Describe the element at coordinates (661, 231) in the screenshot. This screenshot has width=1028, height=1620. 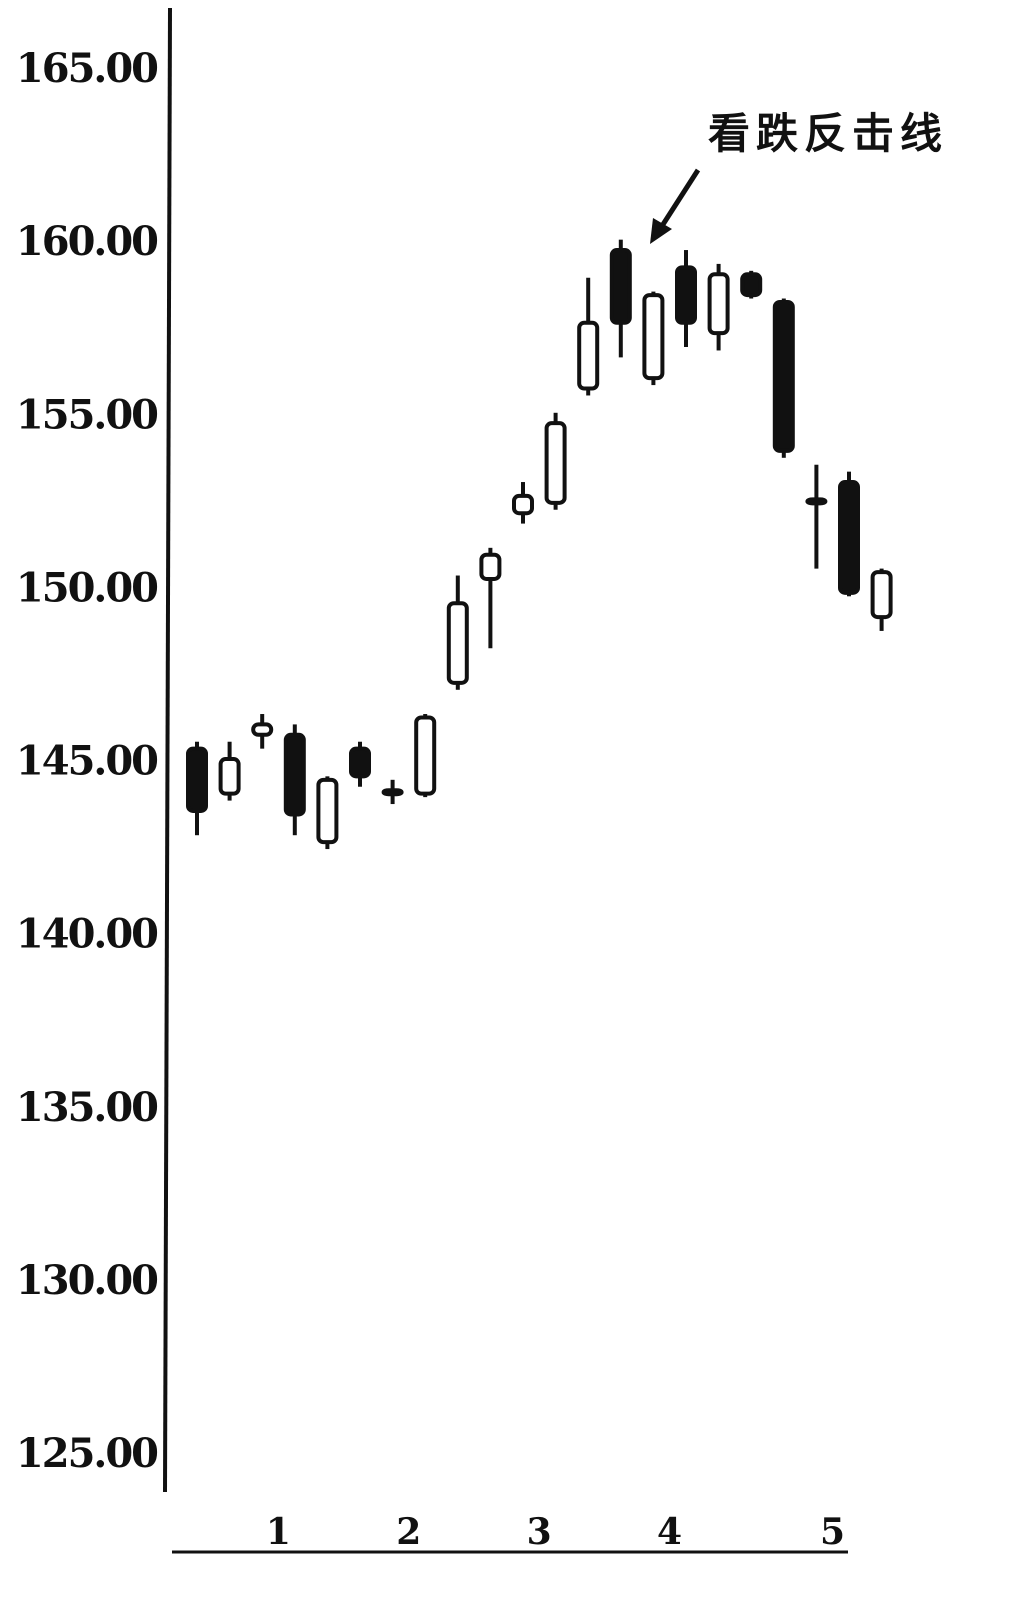
I see `annotation-arrowhead` at that location.